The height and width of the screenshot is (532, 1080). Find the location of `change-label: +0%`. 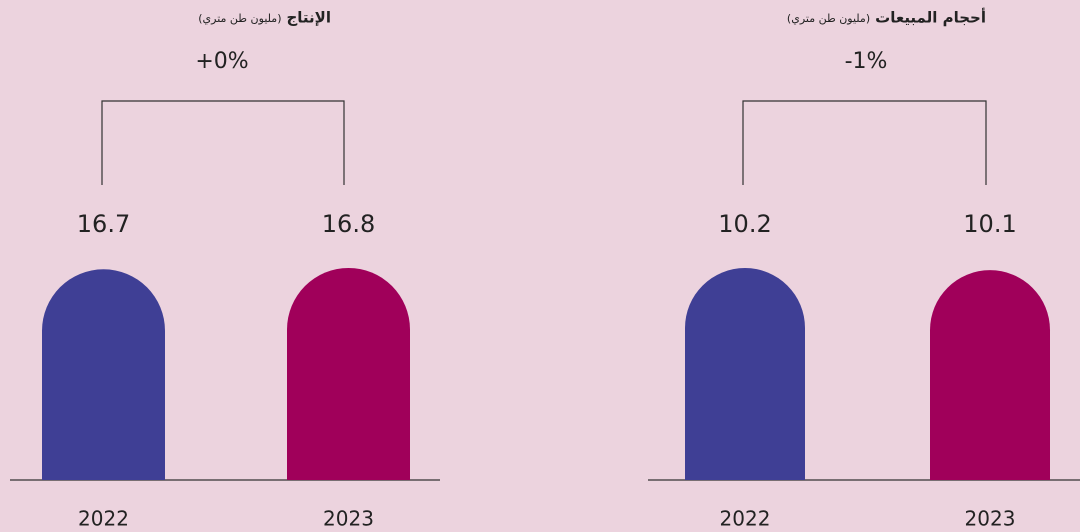

change-label: +0% is located at coordinates (221, 61).